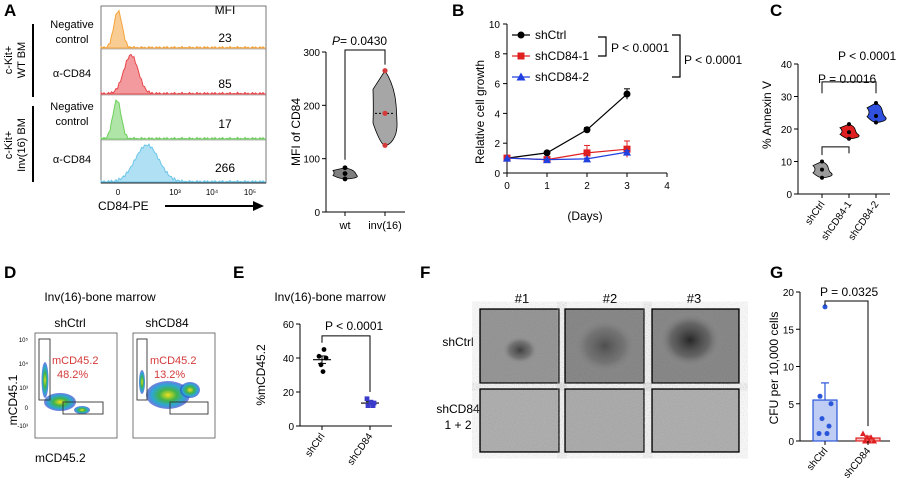 Image resolution: width=900 pixels, height=481 pixels. What do you see at coordinates (354, 140) in the screenshot?
I see `mfi-violin-chart: 0 100 200 300 wt inv(16)` at bounding box center [354, 140].